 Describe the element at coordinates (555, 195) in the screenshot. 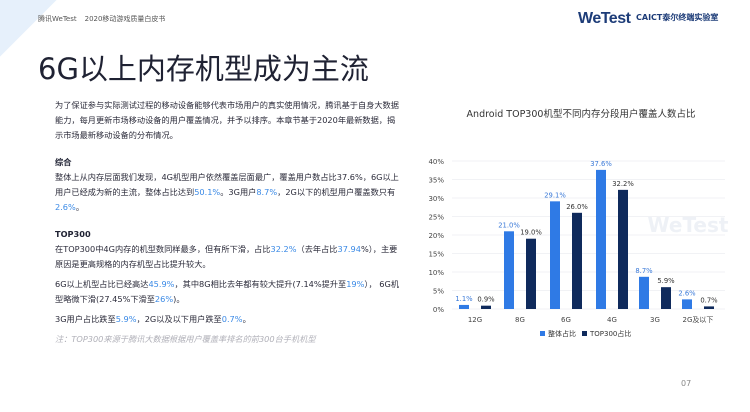

I see `data-label: 29.1%` at that location.